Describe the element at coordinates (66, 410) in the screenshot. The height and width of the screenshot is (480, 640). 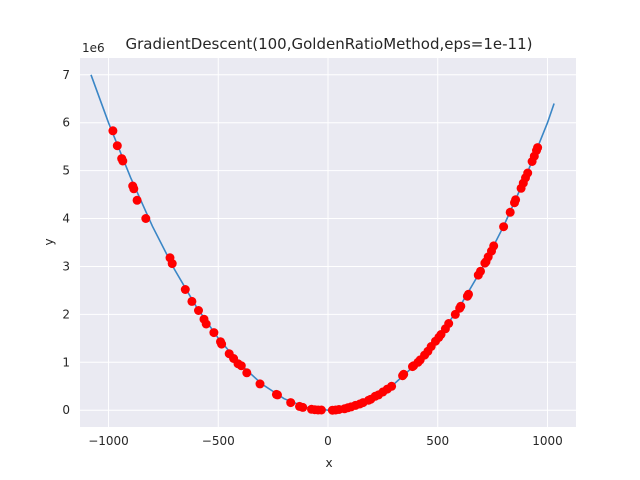
I see `y-tick-label: 0` at that location.